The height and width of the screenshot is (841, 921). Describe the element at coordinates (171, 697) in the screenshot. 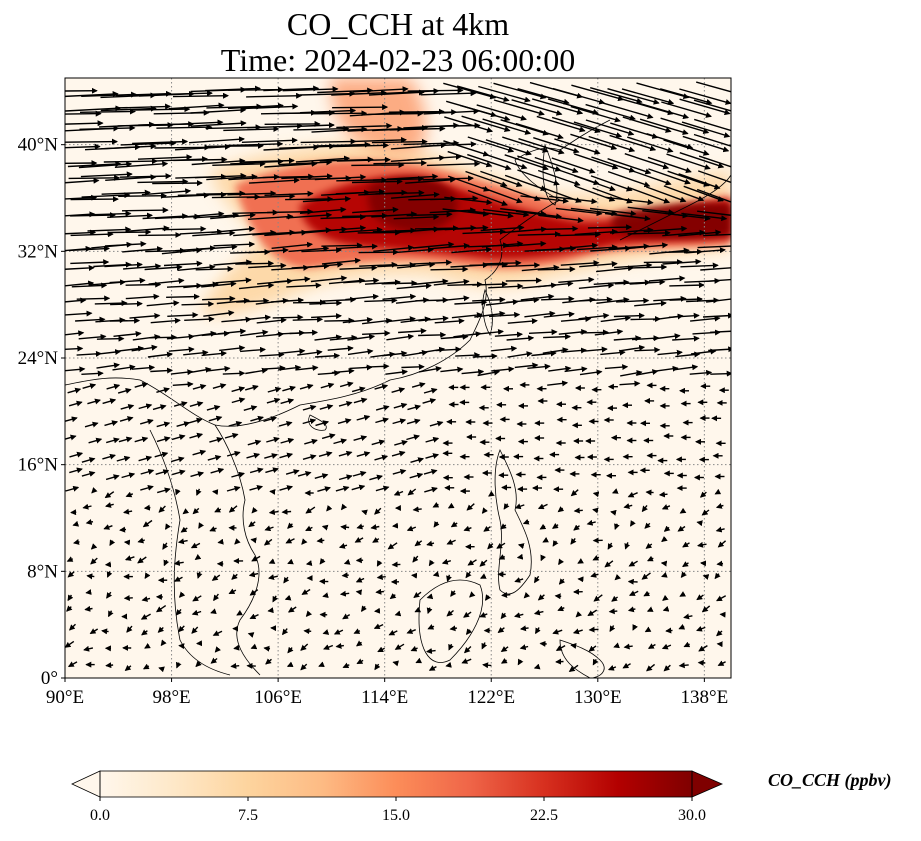

I see `lon-tick-label: 98°E` at that location.